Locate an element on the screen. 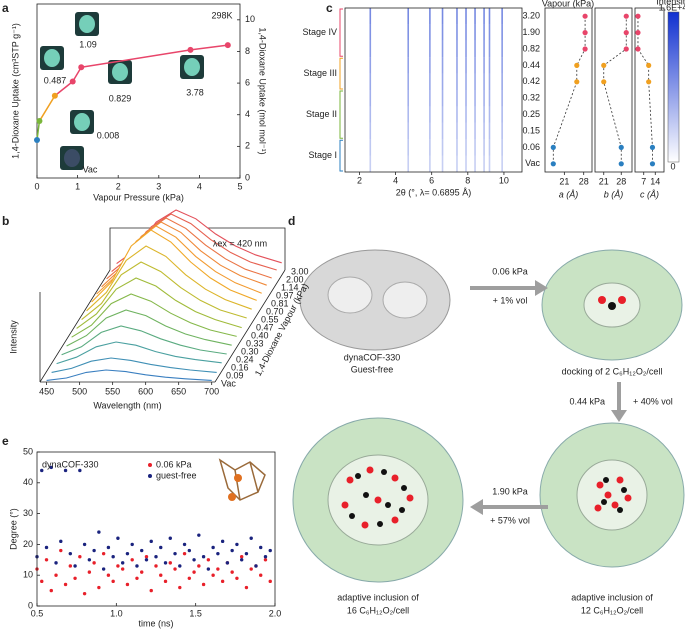 The height and width of the screenshot is (631, 685). state-label: Guest-free is located at coordinates (372, 369).